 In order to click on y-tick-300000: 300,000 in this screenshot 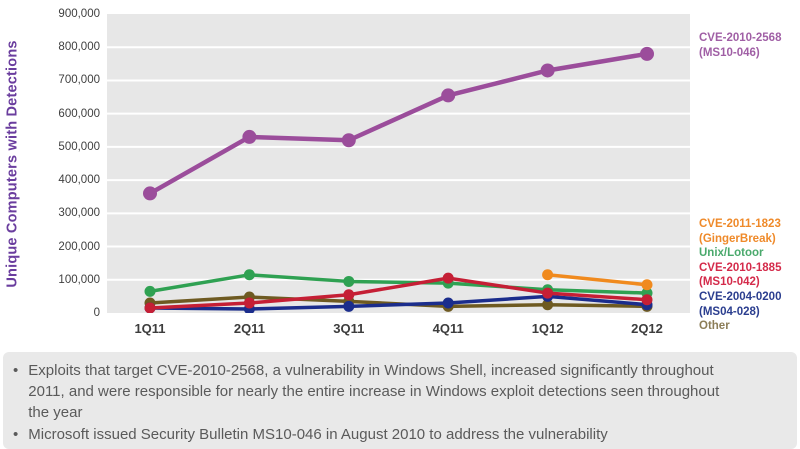, I will do `click(79, 213)`.